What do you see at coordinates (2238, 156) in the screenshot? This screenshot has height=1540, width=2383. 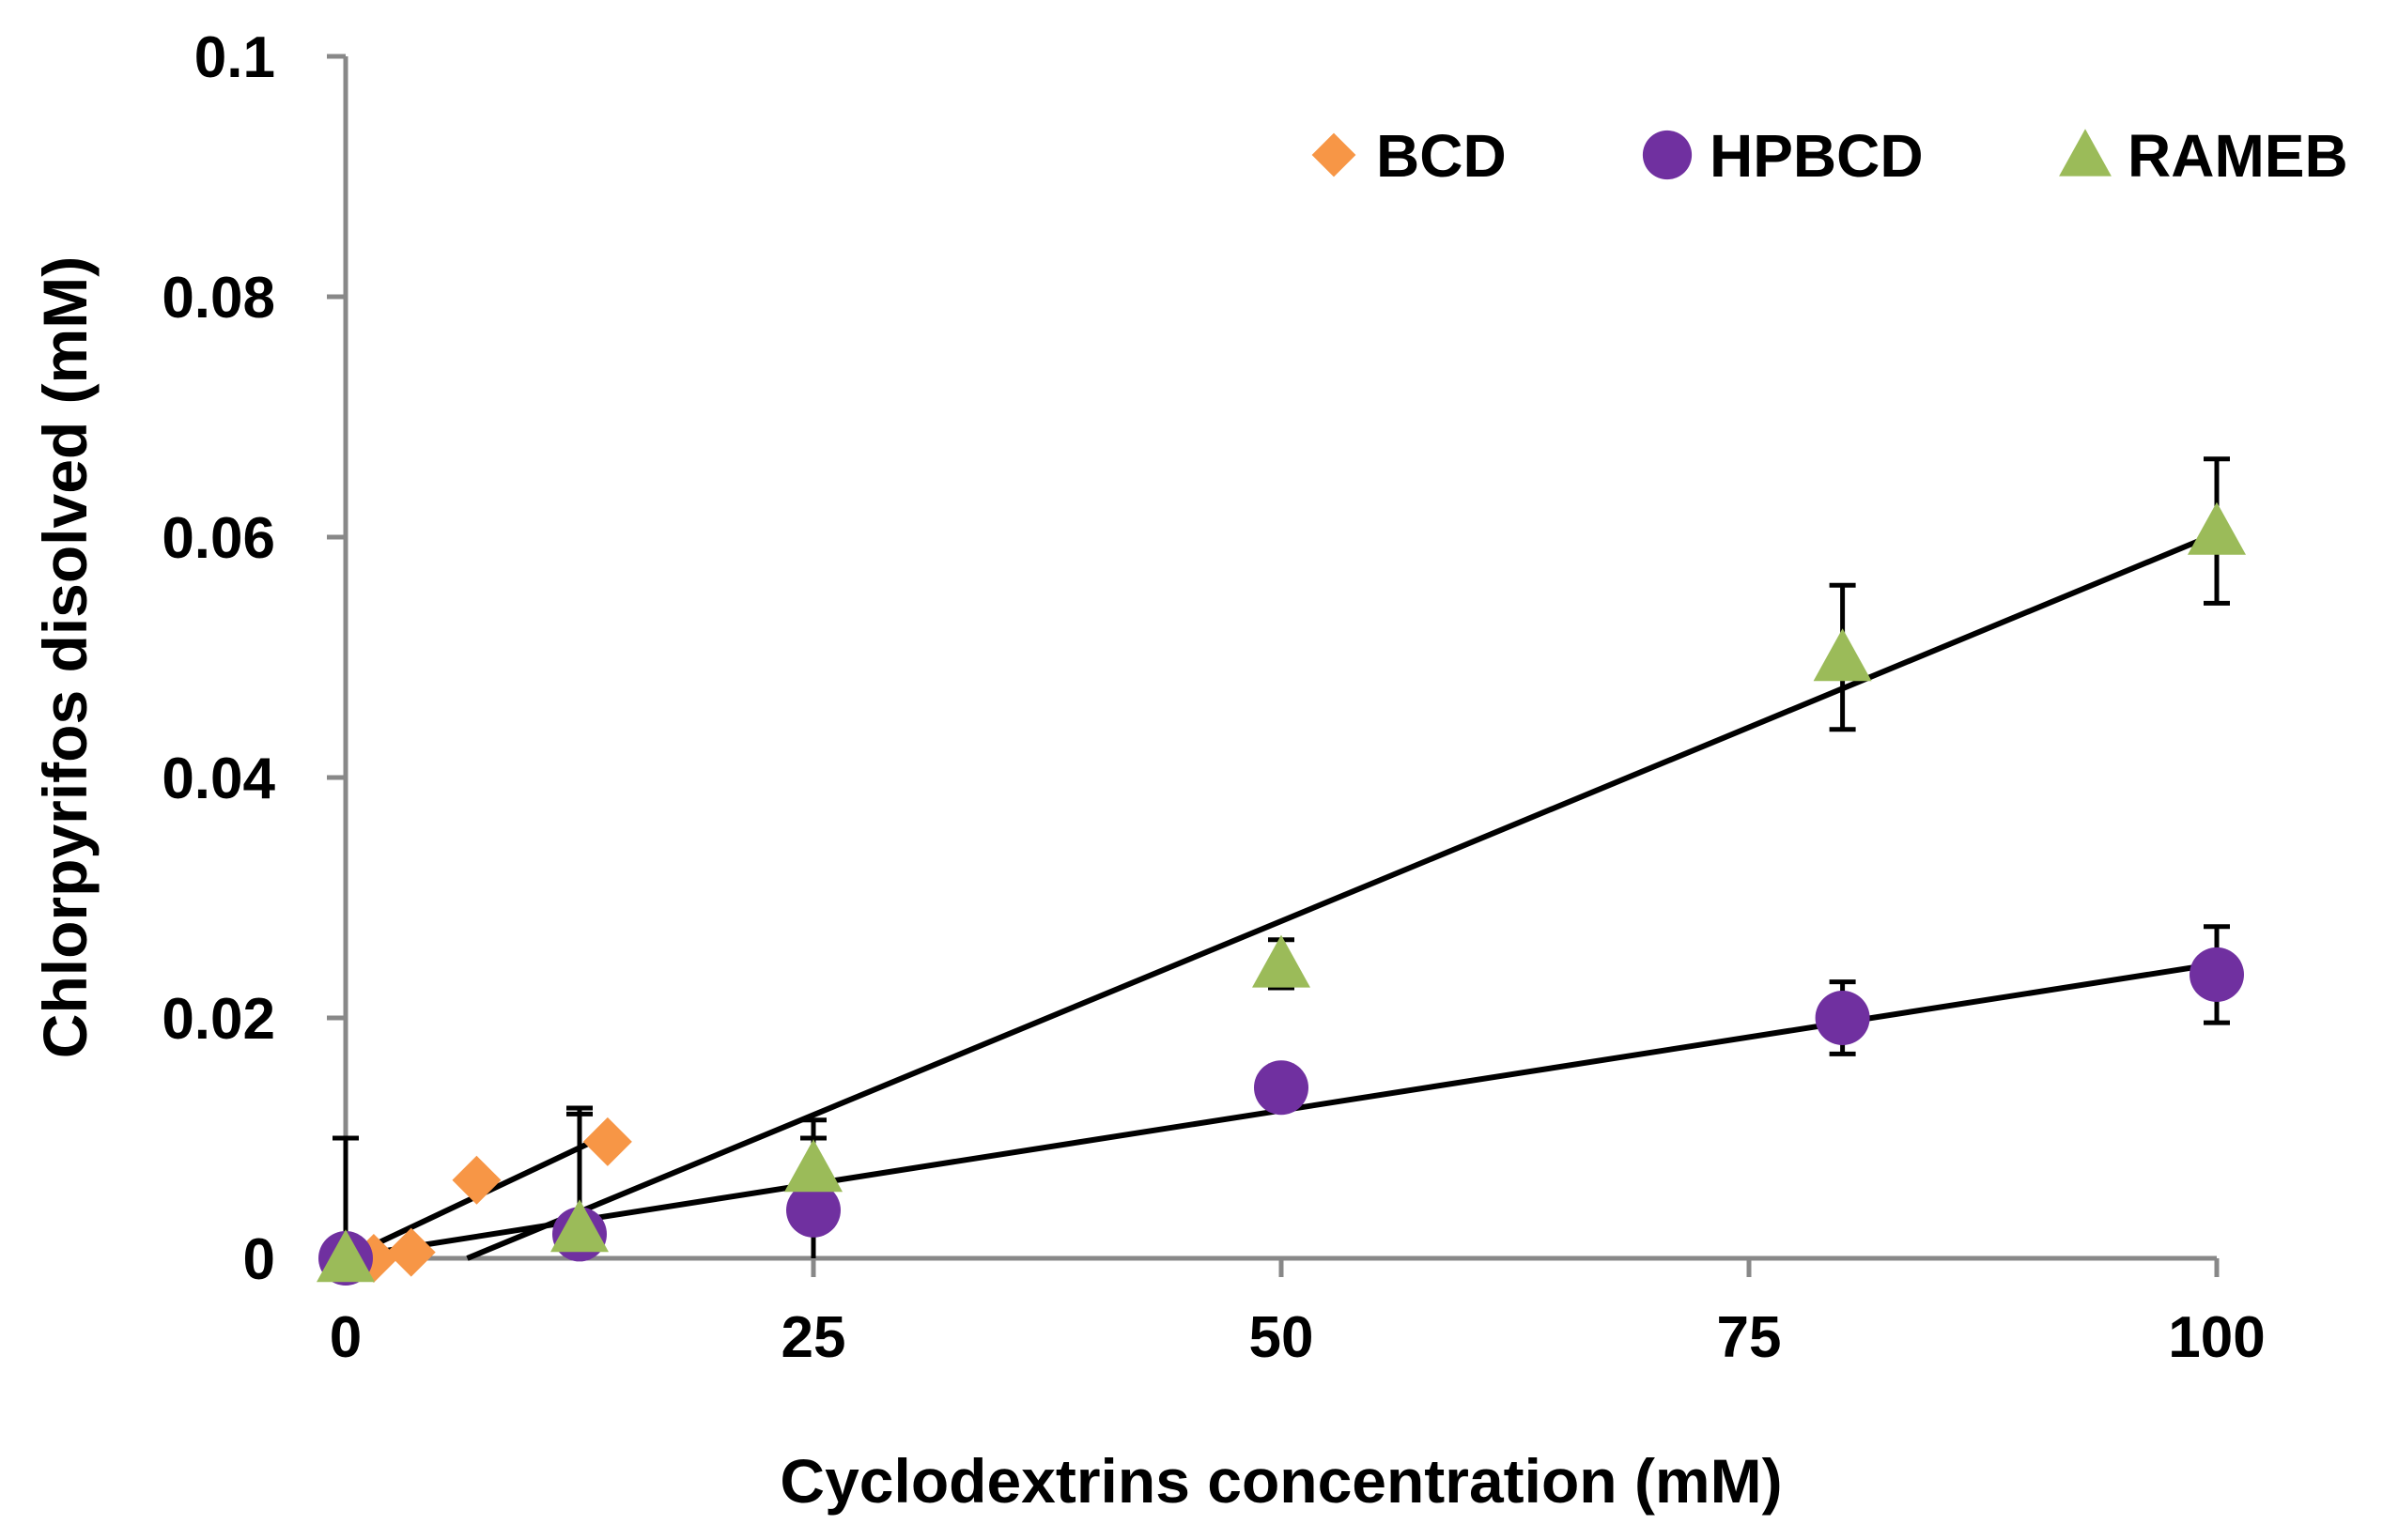 I see `legend-label-rameb: RAMEB` at bounding box center [2238, 156].